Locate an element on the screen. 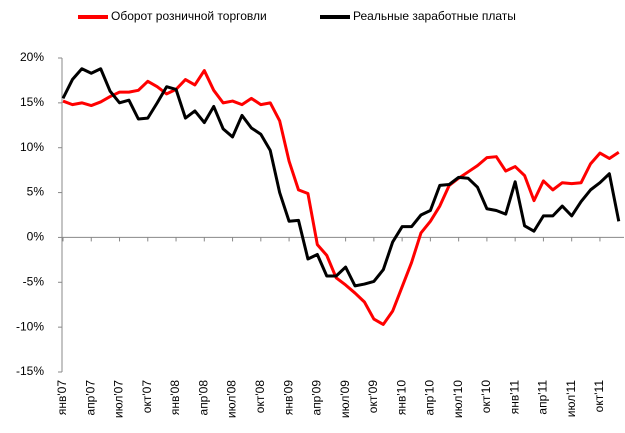  x-tick-label: окт'10 is located at coordinates (486, 397).